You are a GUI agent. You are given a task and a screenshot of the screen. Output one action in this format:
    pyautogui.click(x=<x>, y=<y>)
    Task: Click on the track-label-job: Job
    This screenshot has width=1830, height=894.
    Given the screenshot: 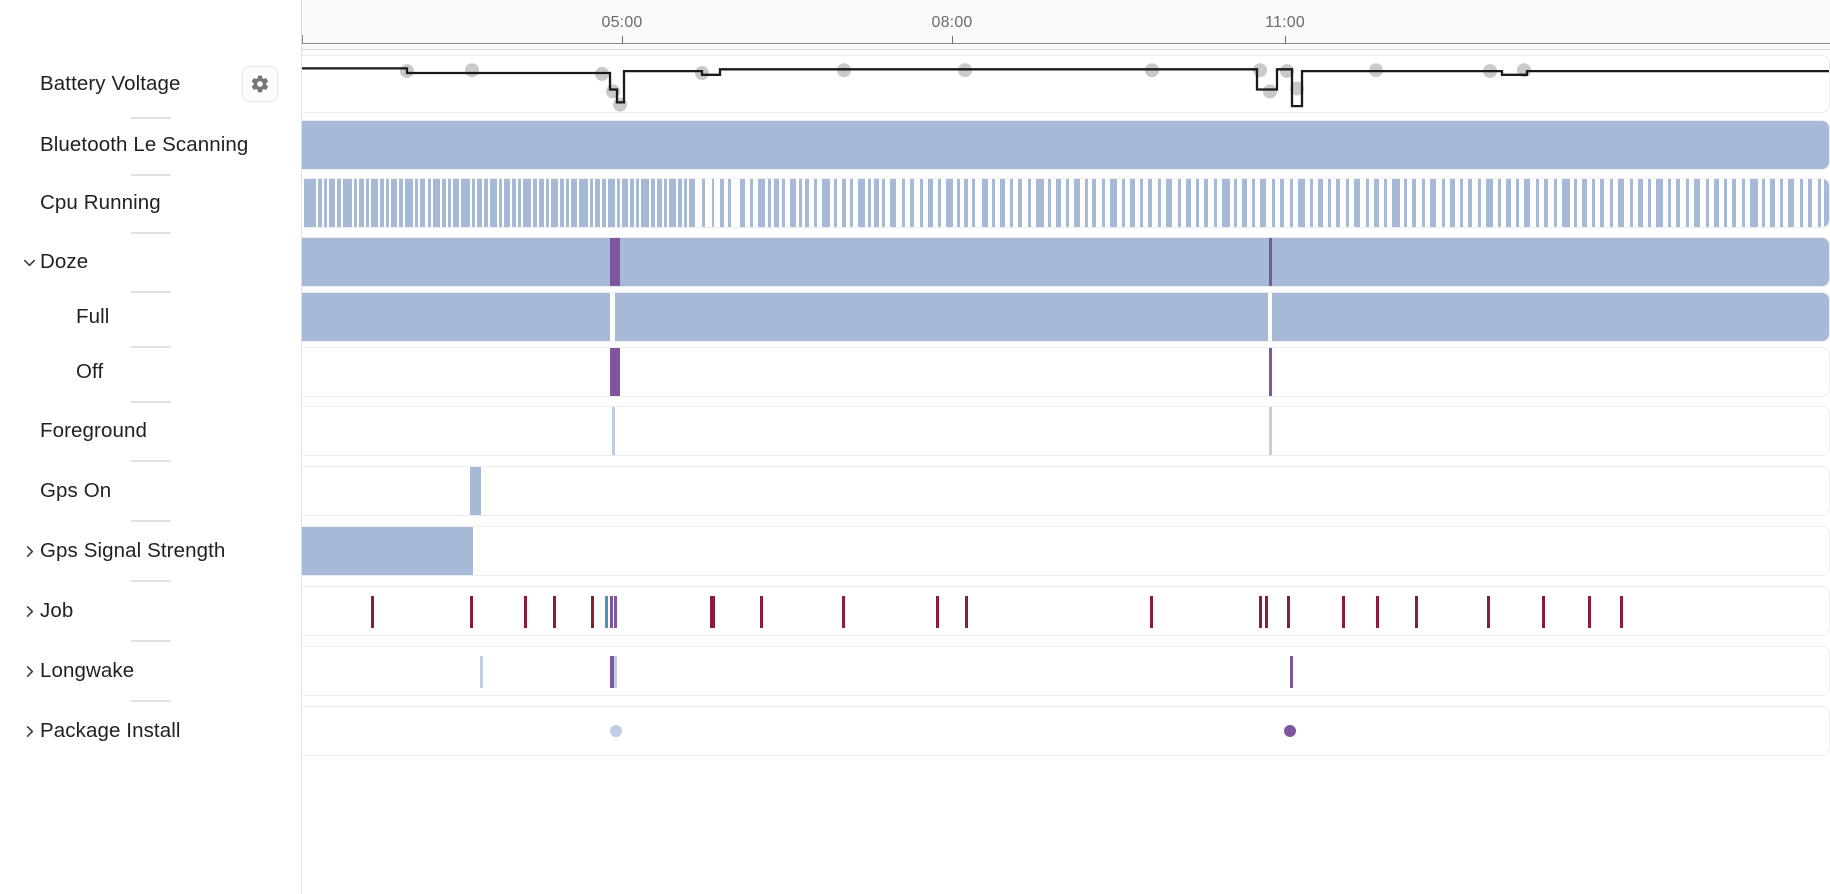 What is the action you would take?
    pyautogui.click(x=151, y=611)
    